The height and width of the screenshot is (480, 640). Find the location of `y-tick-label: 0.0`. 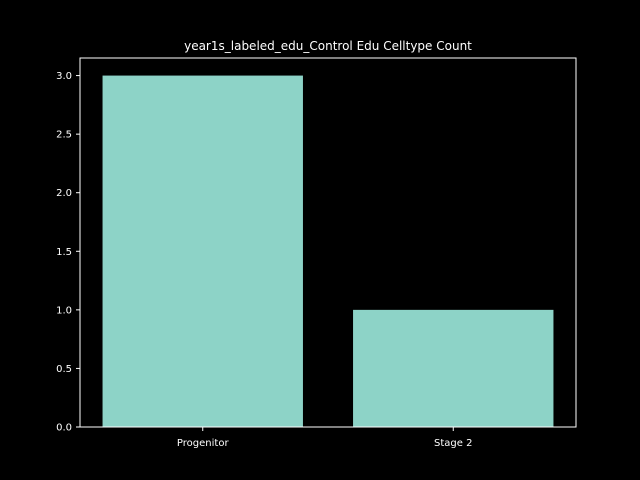

y-tick-label: 0.0 is located at coordinates (64, 428).